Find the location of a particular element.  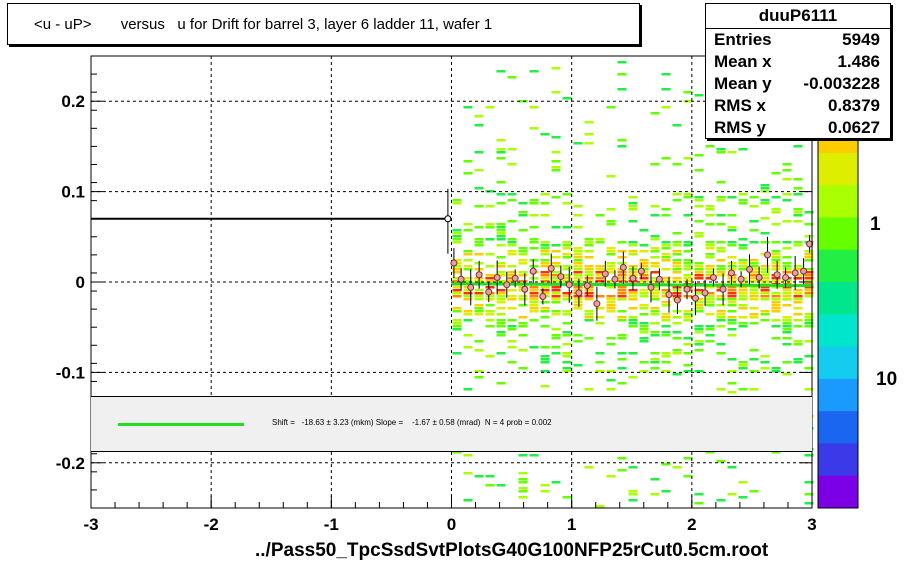

stats-key: Entries is located at coordinates (743, 39).